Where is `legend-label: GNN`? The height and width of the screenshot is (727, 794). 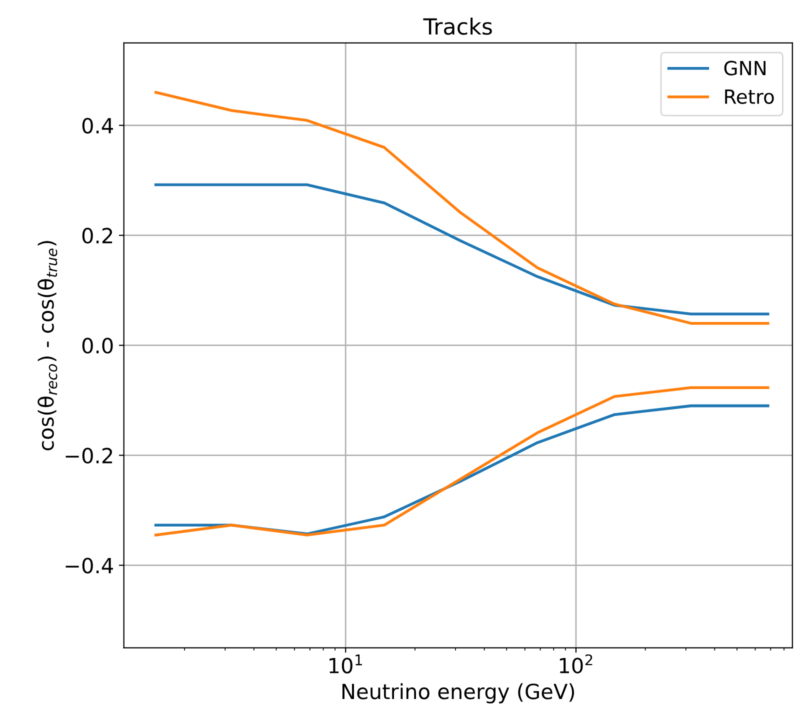
legend-label: GNN is located at coordinates (745, 68).